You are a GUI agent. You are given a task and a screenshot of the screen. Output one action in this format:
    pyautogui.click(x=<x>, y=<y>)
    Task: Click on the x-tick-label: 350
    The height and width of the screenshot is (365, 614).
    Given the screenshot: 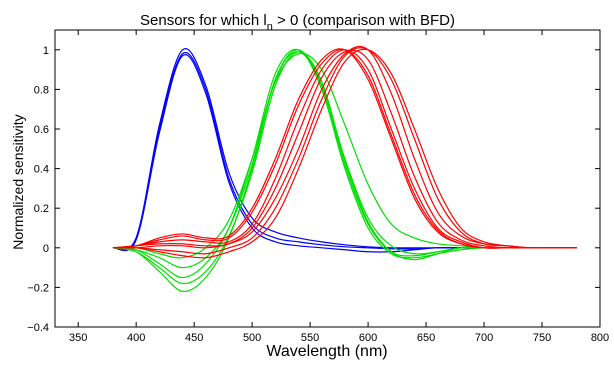 What is the action you would take?
    pyautogui.click(x=78, y=338)
    